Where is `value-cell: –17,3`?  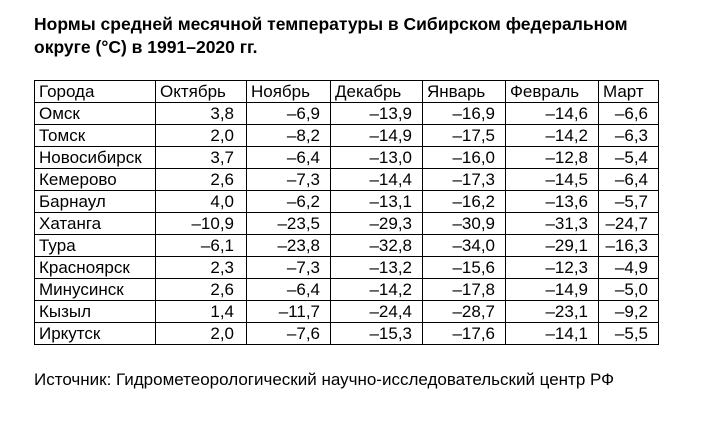
value-cell: –17,3 is located at coordinates (464, 179).